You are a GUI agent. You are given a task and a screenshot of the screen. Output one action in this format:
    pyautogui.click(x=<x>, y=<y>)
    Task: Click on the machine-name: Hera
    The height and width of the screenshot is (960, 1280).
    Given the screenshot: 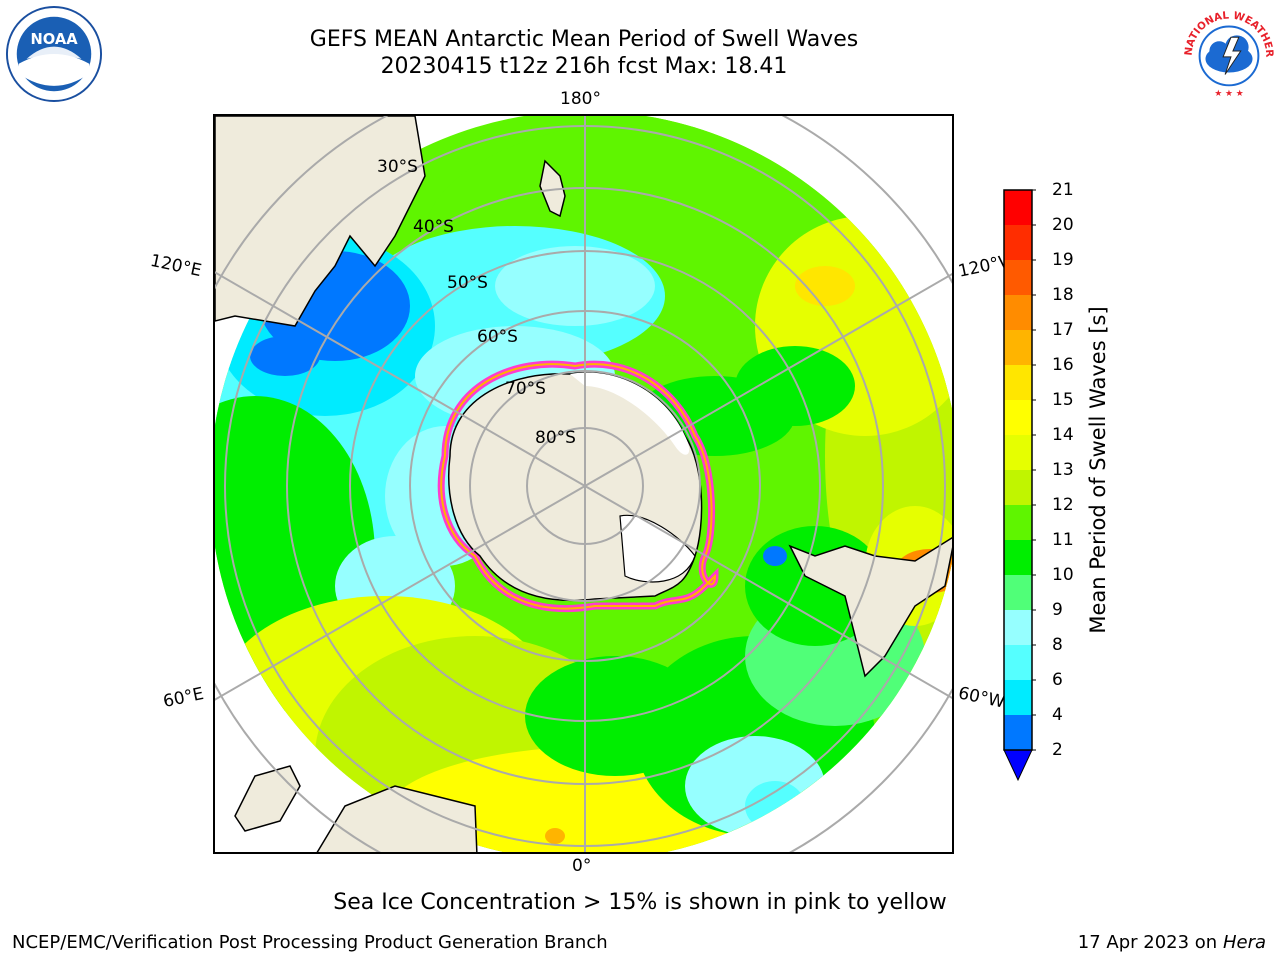 What is the action you would take?
    pyautogui.click(x=1244, y=942)
    